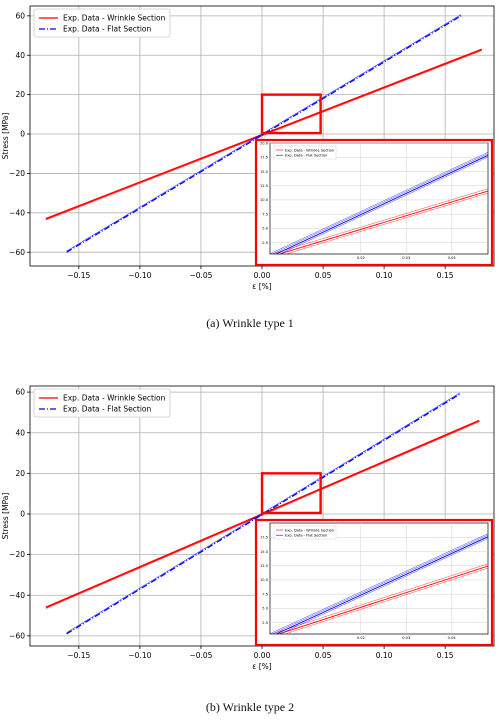 This screenshot has height=723, width=500. I want to click on caption-b: (b) Wrinkle type 2, so click(250, 707).